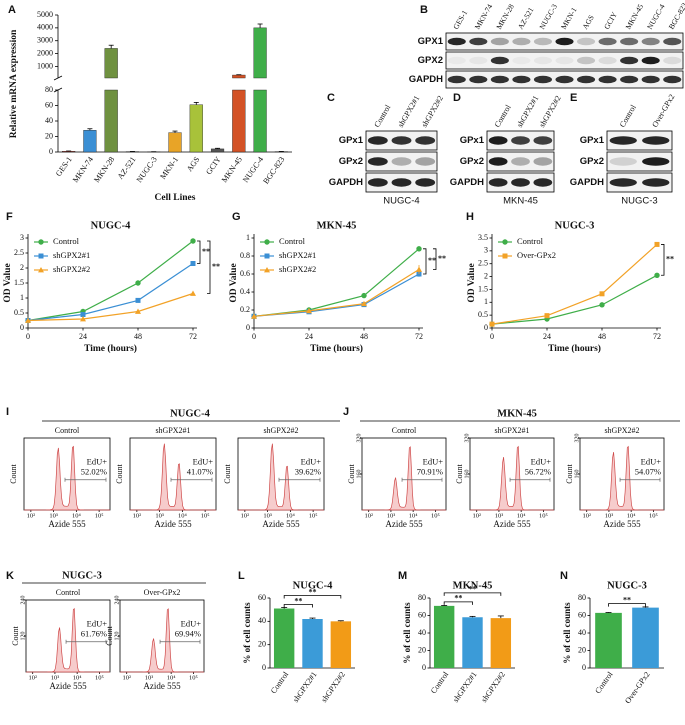 The image size is (685, 725). What do you see at coordinates (656, 16) in the screenshot?
I see `lane-label: NUGC-4` at bounding box center [656, 16].